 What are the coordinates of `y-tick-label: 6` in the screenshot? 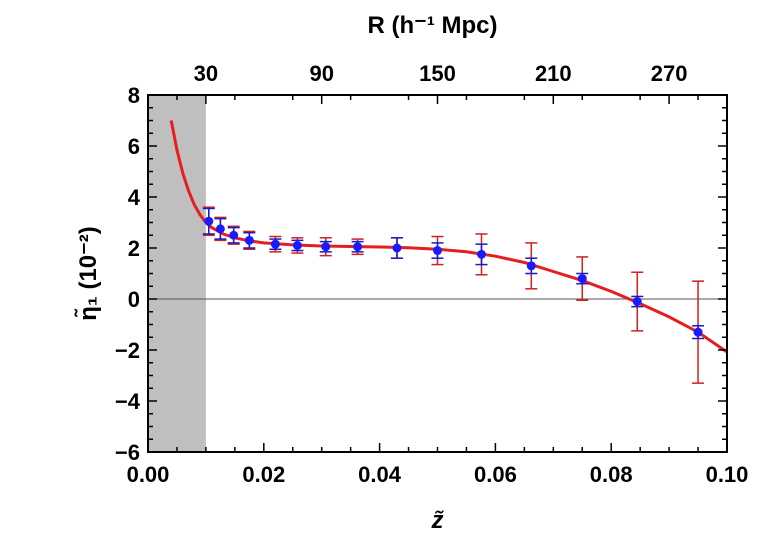 It's located at (134, 146).